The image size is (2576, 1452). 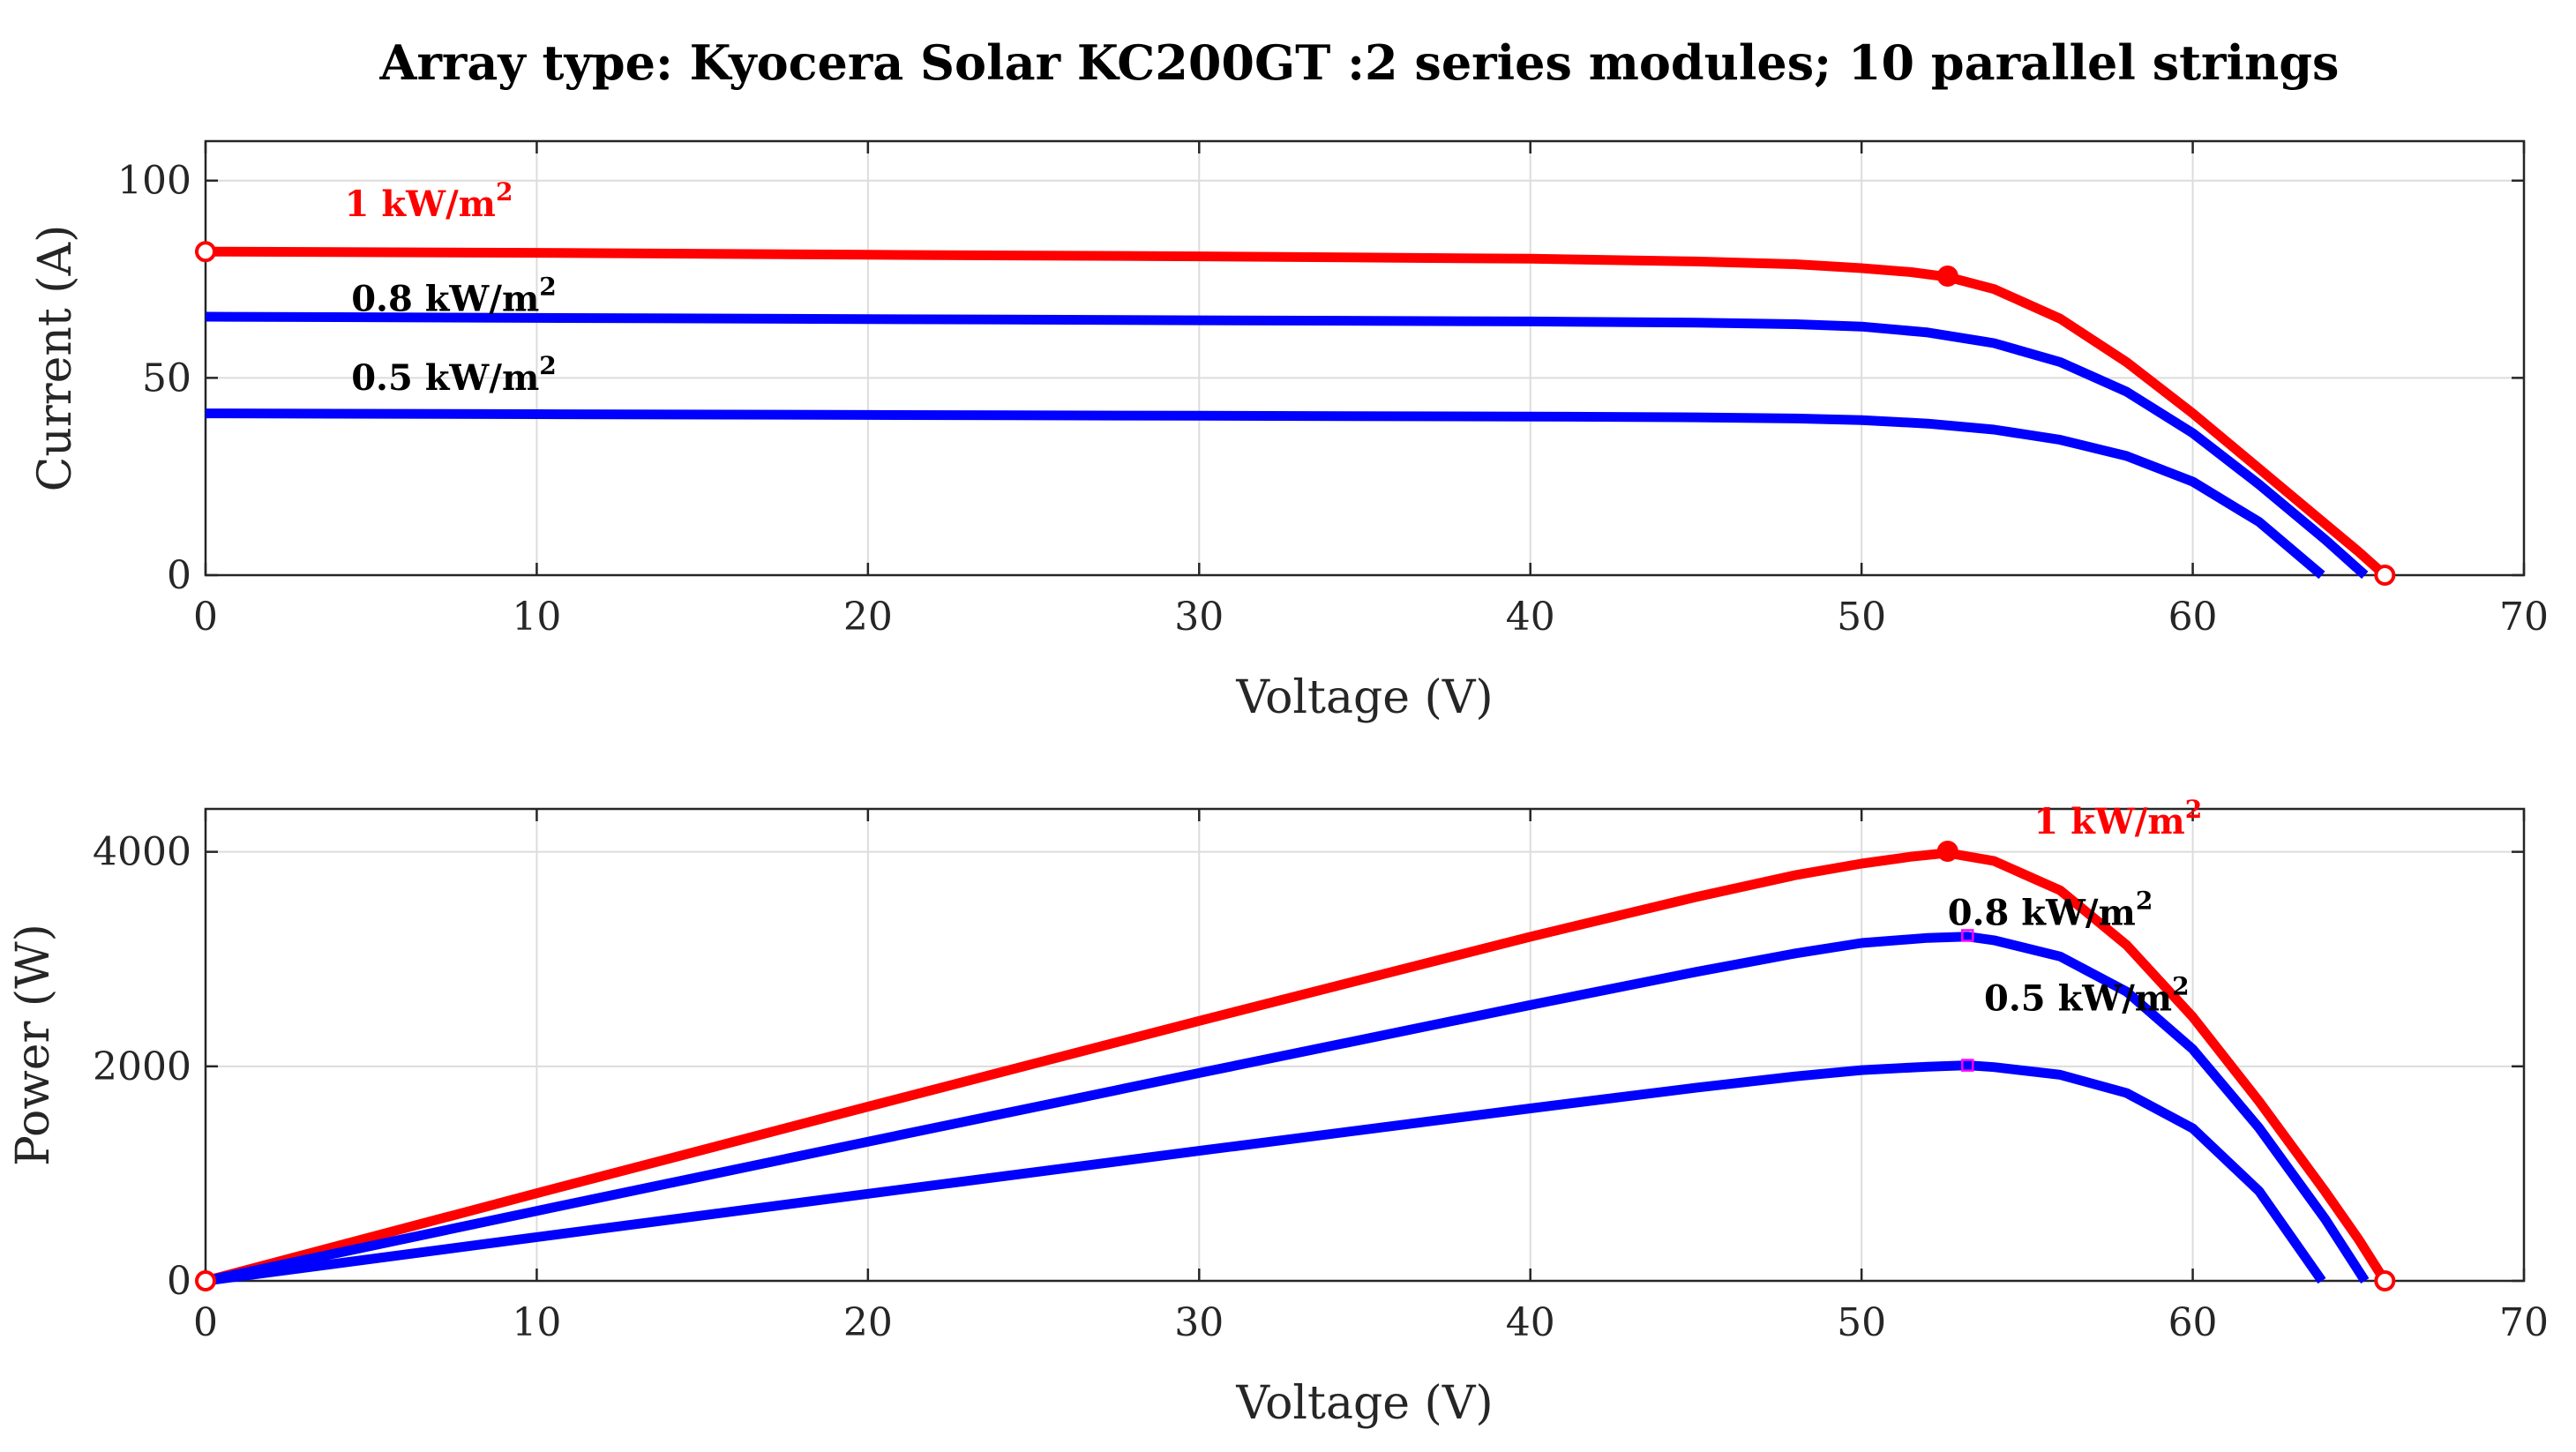 What do you see at coordinates (154, 181) in the screenshot?
I see `y-tick-label: 100` at bounding box center [154, 181].